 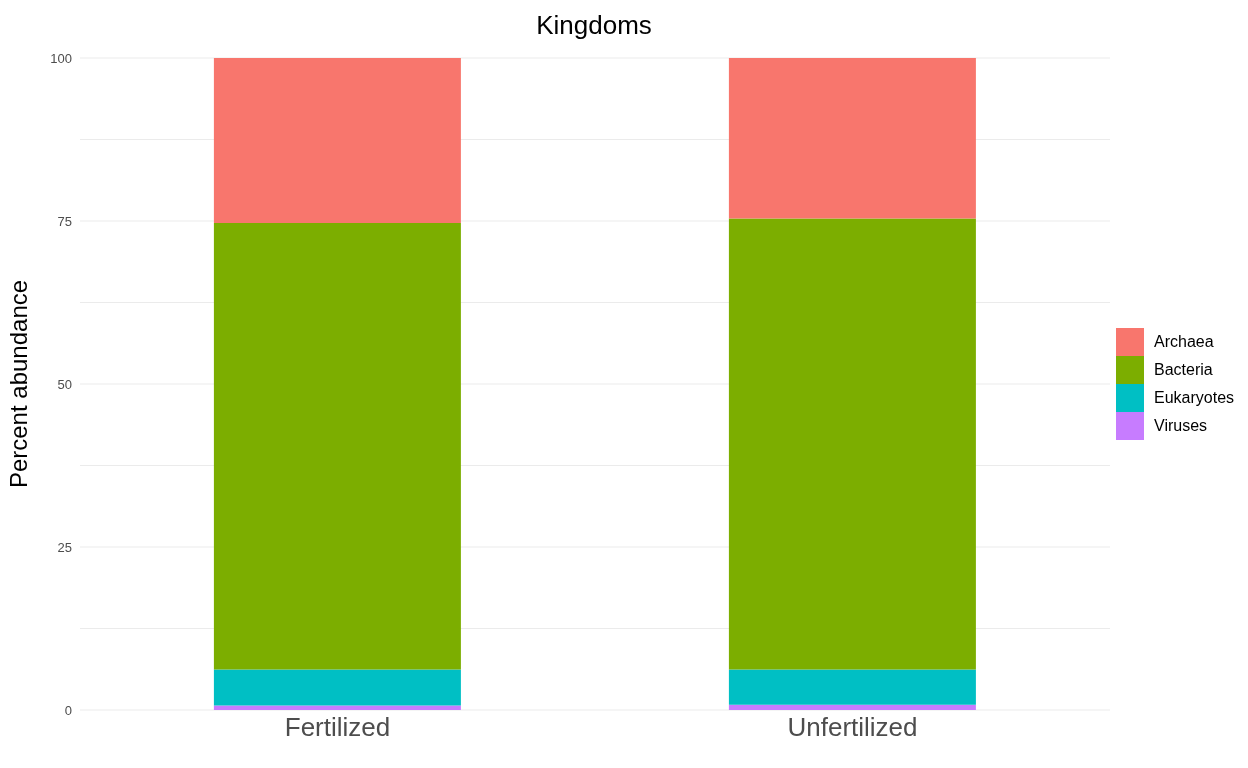 I want to click on y-tick-label: 25, so click(x=64, y=547).